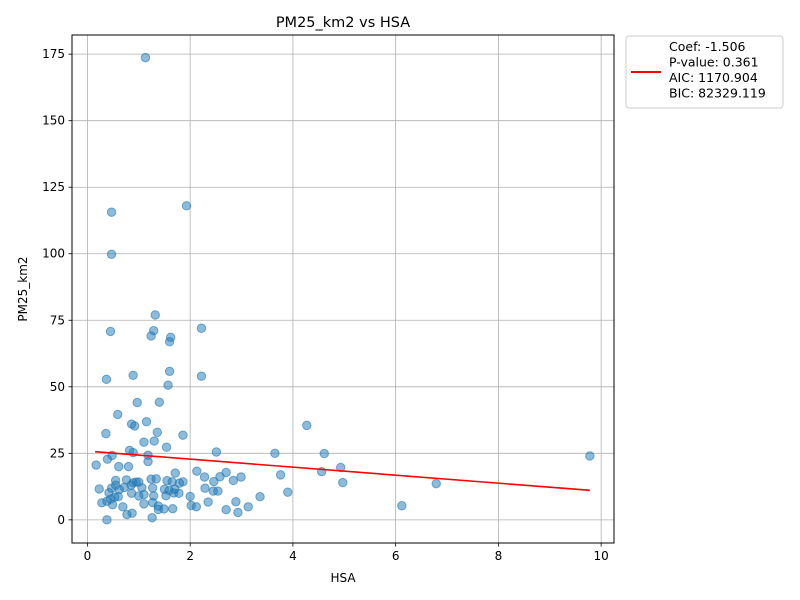  What do you see at coordinates (293, 556) in the screenshot?
I see `x-tick-label: 4` at bounding box center [293, 556].